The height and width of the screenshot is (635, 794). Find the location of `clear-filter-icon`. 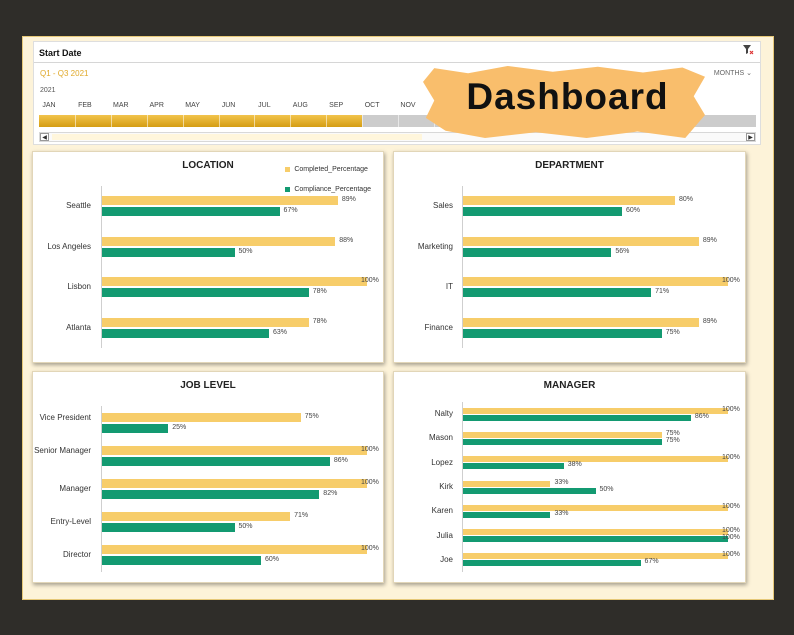

clear-filter-icon is located at coordinates (748, 51).